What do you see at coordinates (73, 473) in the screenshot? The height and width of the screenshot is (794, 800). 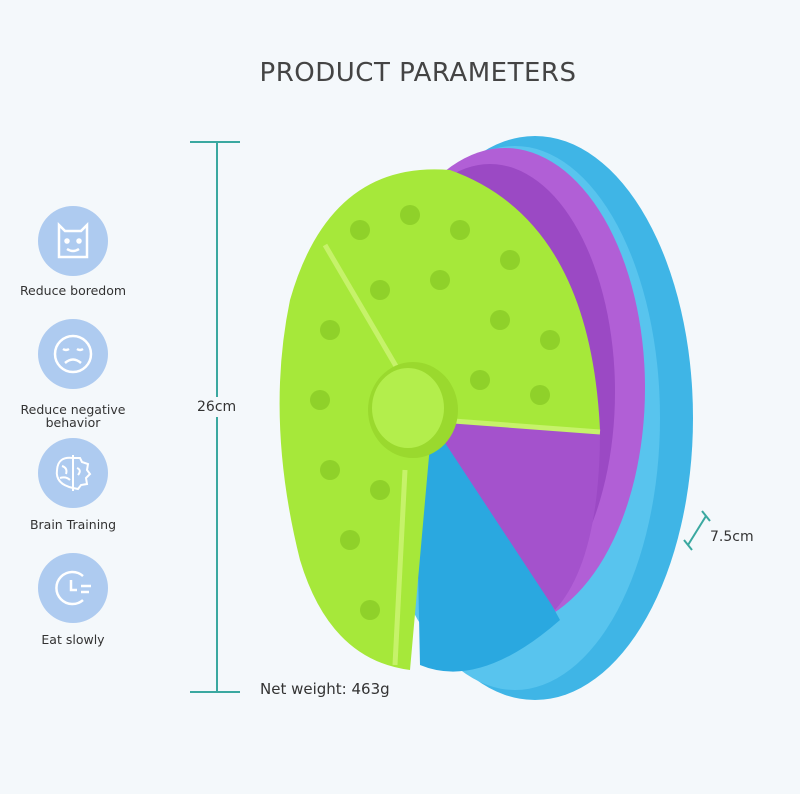 I see `brain-gear-icon` at bounding box center [73, 473].